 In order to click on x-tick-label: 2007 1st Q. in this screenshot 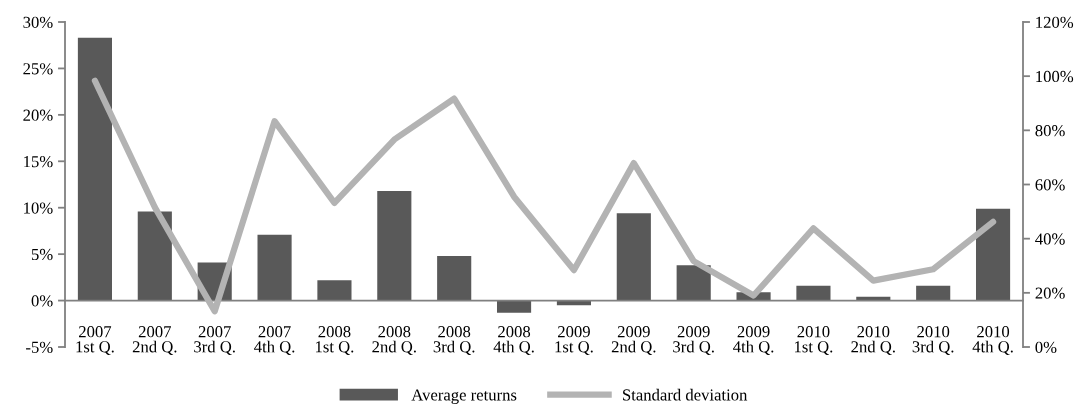, I will do `click(95, 340)`.